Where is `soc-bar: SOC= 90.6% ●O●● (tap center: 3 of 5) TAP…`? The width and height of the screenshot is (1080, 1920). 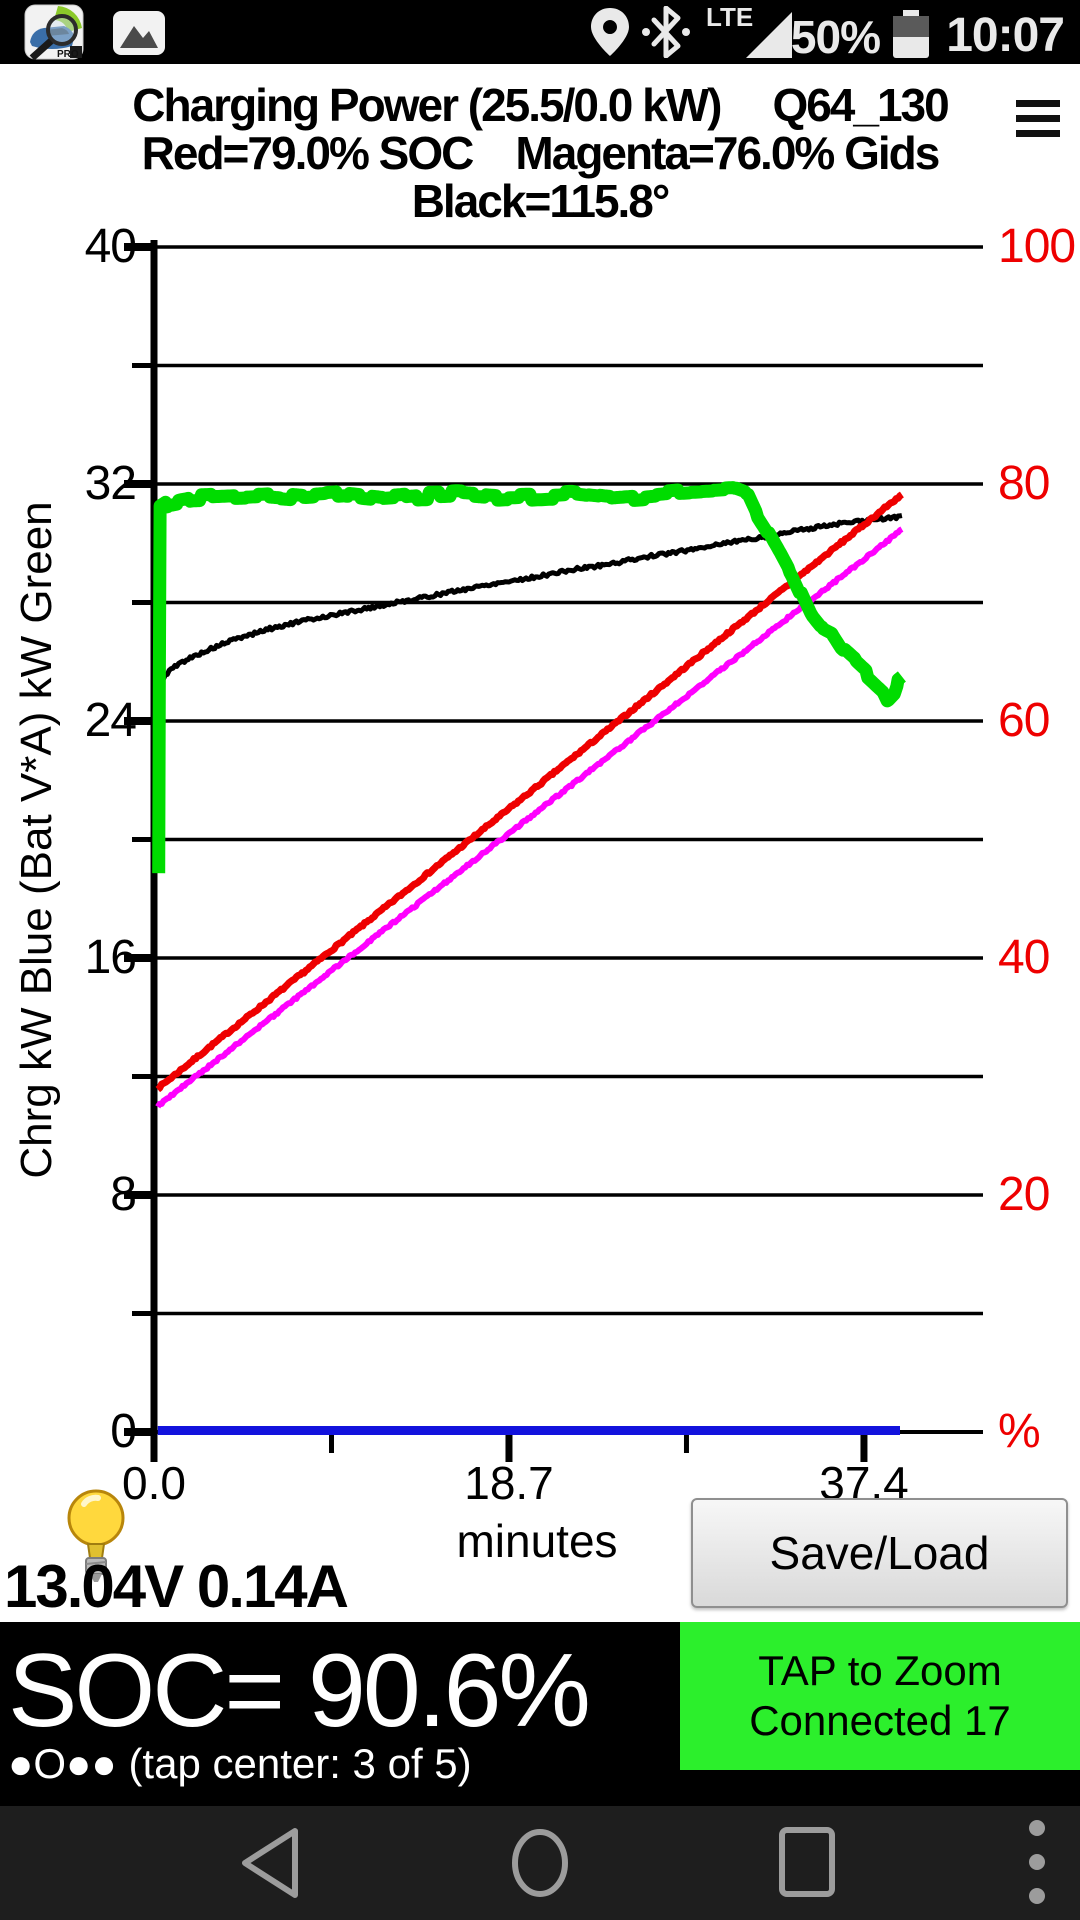
soc-bar: SOC= 90.6% ●O●● (tap center: 3 of 5) TAP… is located at coordinates (540, 1714).